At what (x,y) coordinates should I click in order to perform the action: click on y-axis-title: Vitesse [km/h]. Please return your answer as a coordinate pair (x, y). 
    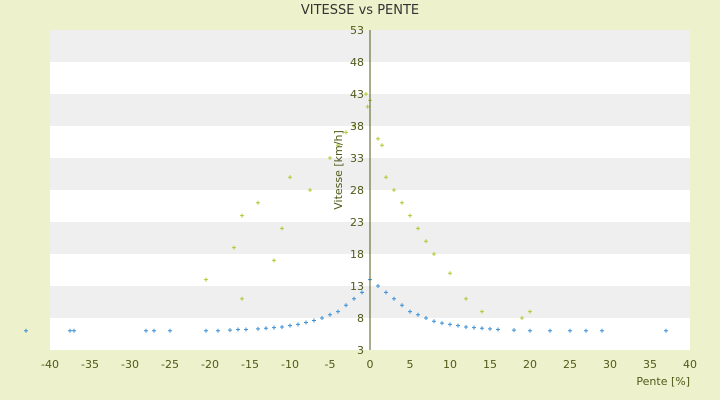
    Looking at the image, I should click on (338, 170).